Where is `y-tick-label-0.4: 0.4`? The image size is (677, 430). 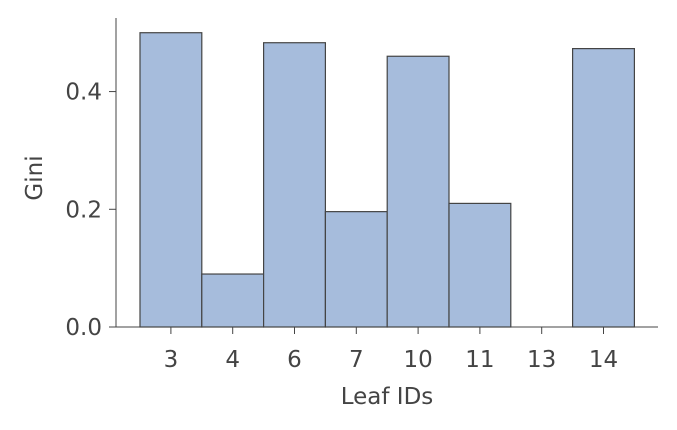 y-tick-label-0.4: 0.4 is located at coordinates (83, 93).